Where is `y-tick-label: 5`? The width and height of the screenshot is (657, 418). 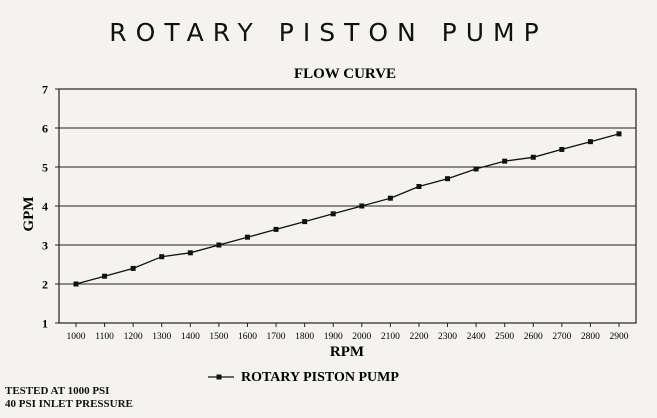 y-tick-label: 5 is located at coordinates (45, 168).